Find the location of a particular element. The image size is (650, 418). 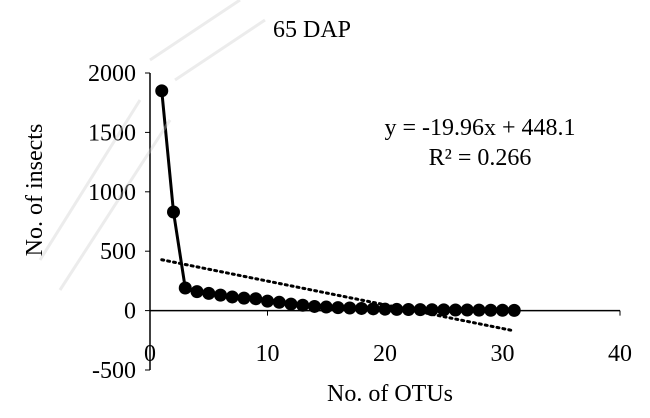

x-tick-label: 0 is located at coordinates (150, 354).